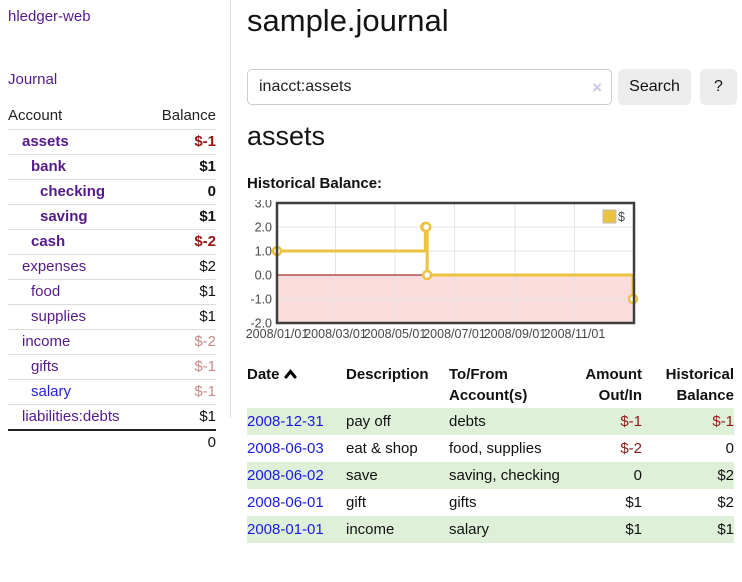 This screenshot has height=582, width=742. I want to click on account-row: liabilities:debts $1, so click(112, 417).